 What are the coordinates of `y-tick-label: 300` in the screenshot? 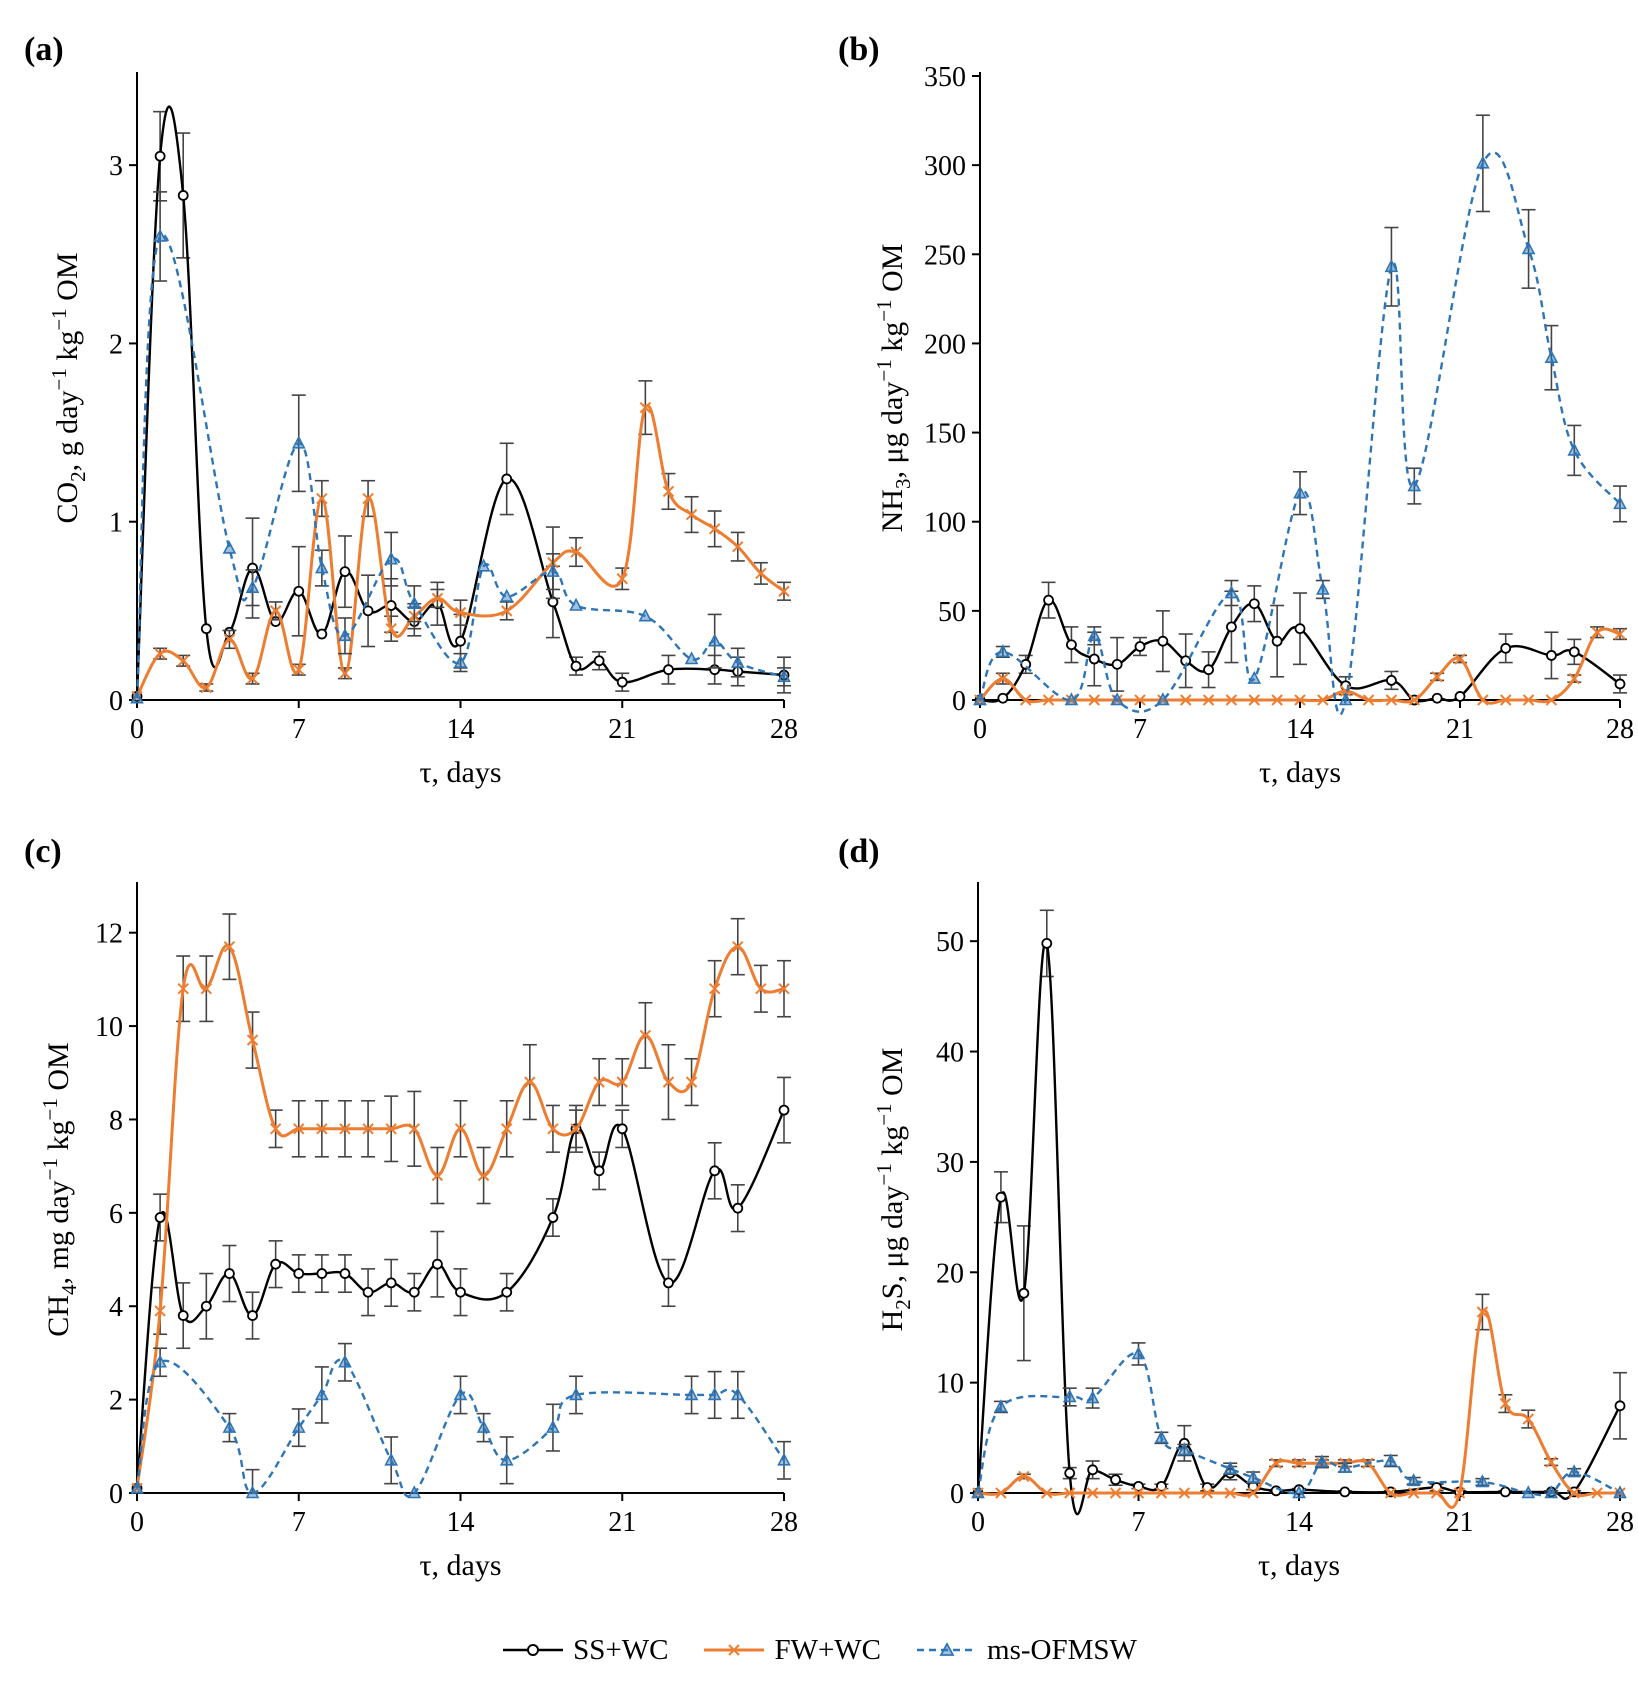 It's located at (945, 166).